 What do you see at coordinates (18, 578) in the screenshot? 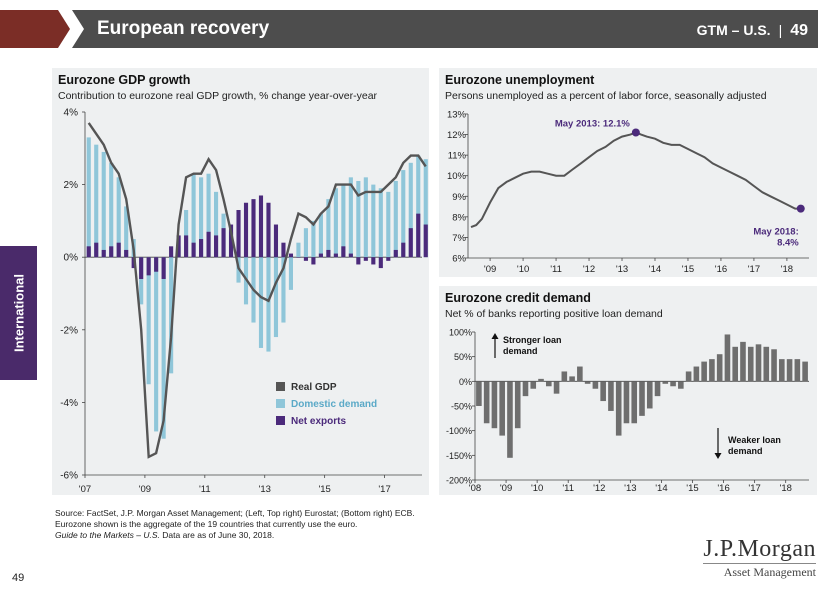
I see `page-number: 49` at bounding box center [18, 578].